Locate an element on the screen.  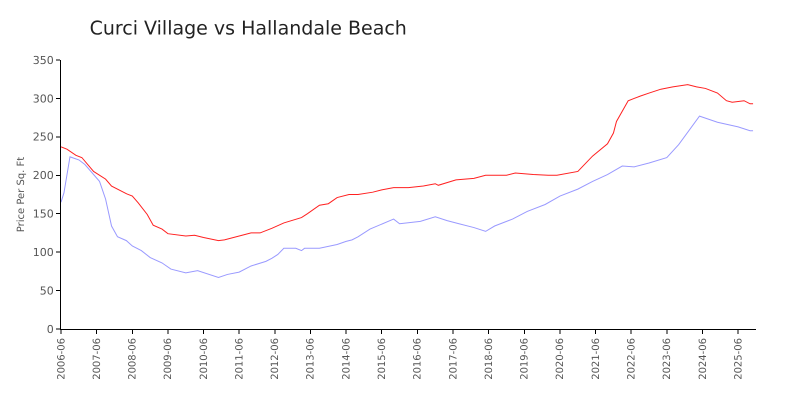
x-tick-label: 2024-06 is located at coordinates (703, 359).